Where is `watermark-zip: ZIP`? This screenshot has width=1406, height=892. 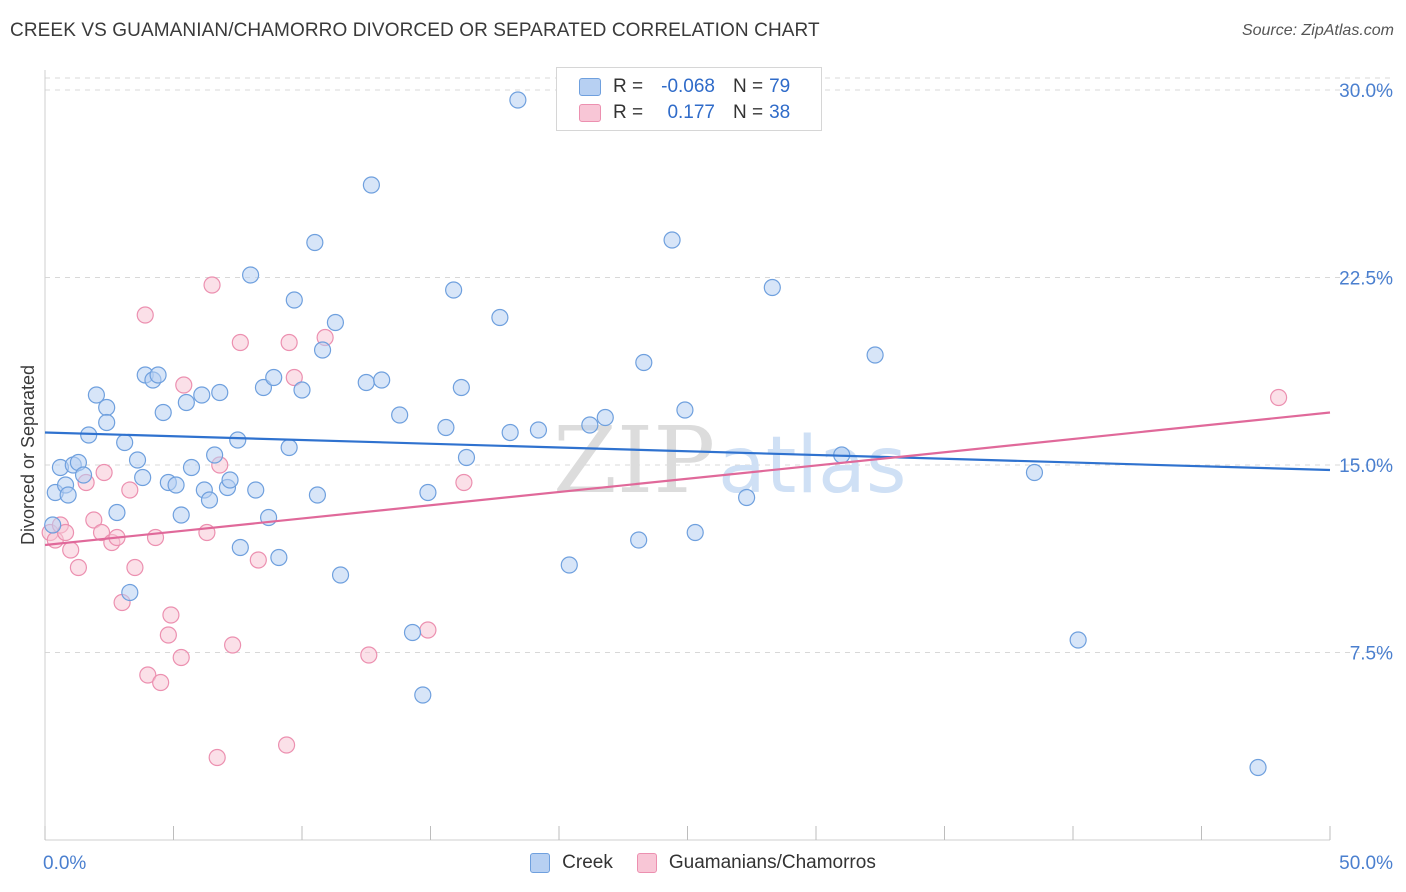 watermark-zip: ZIP is located at coordinates (634, 460).